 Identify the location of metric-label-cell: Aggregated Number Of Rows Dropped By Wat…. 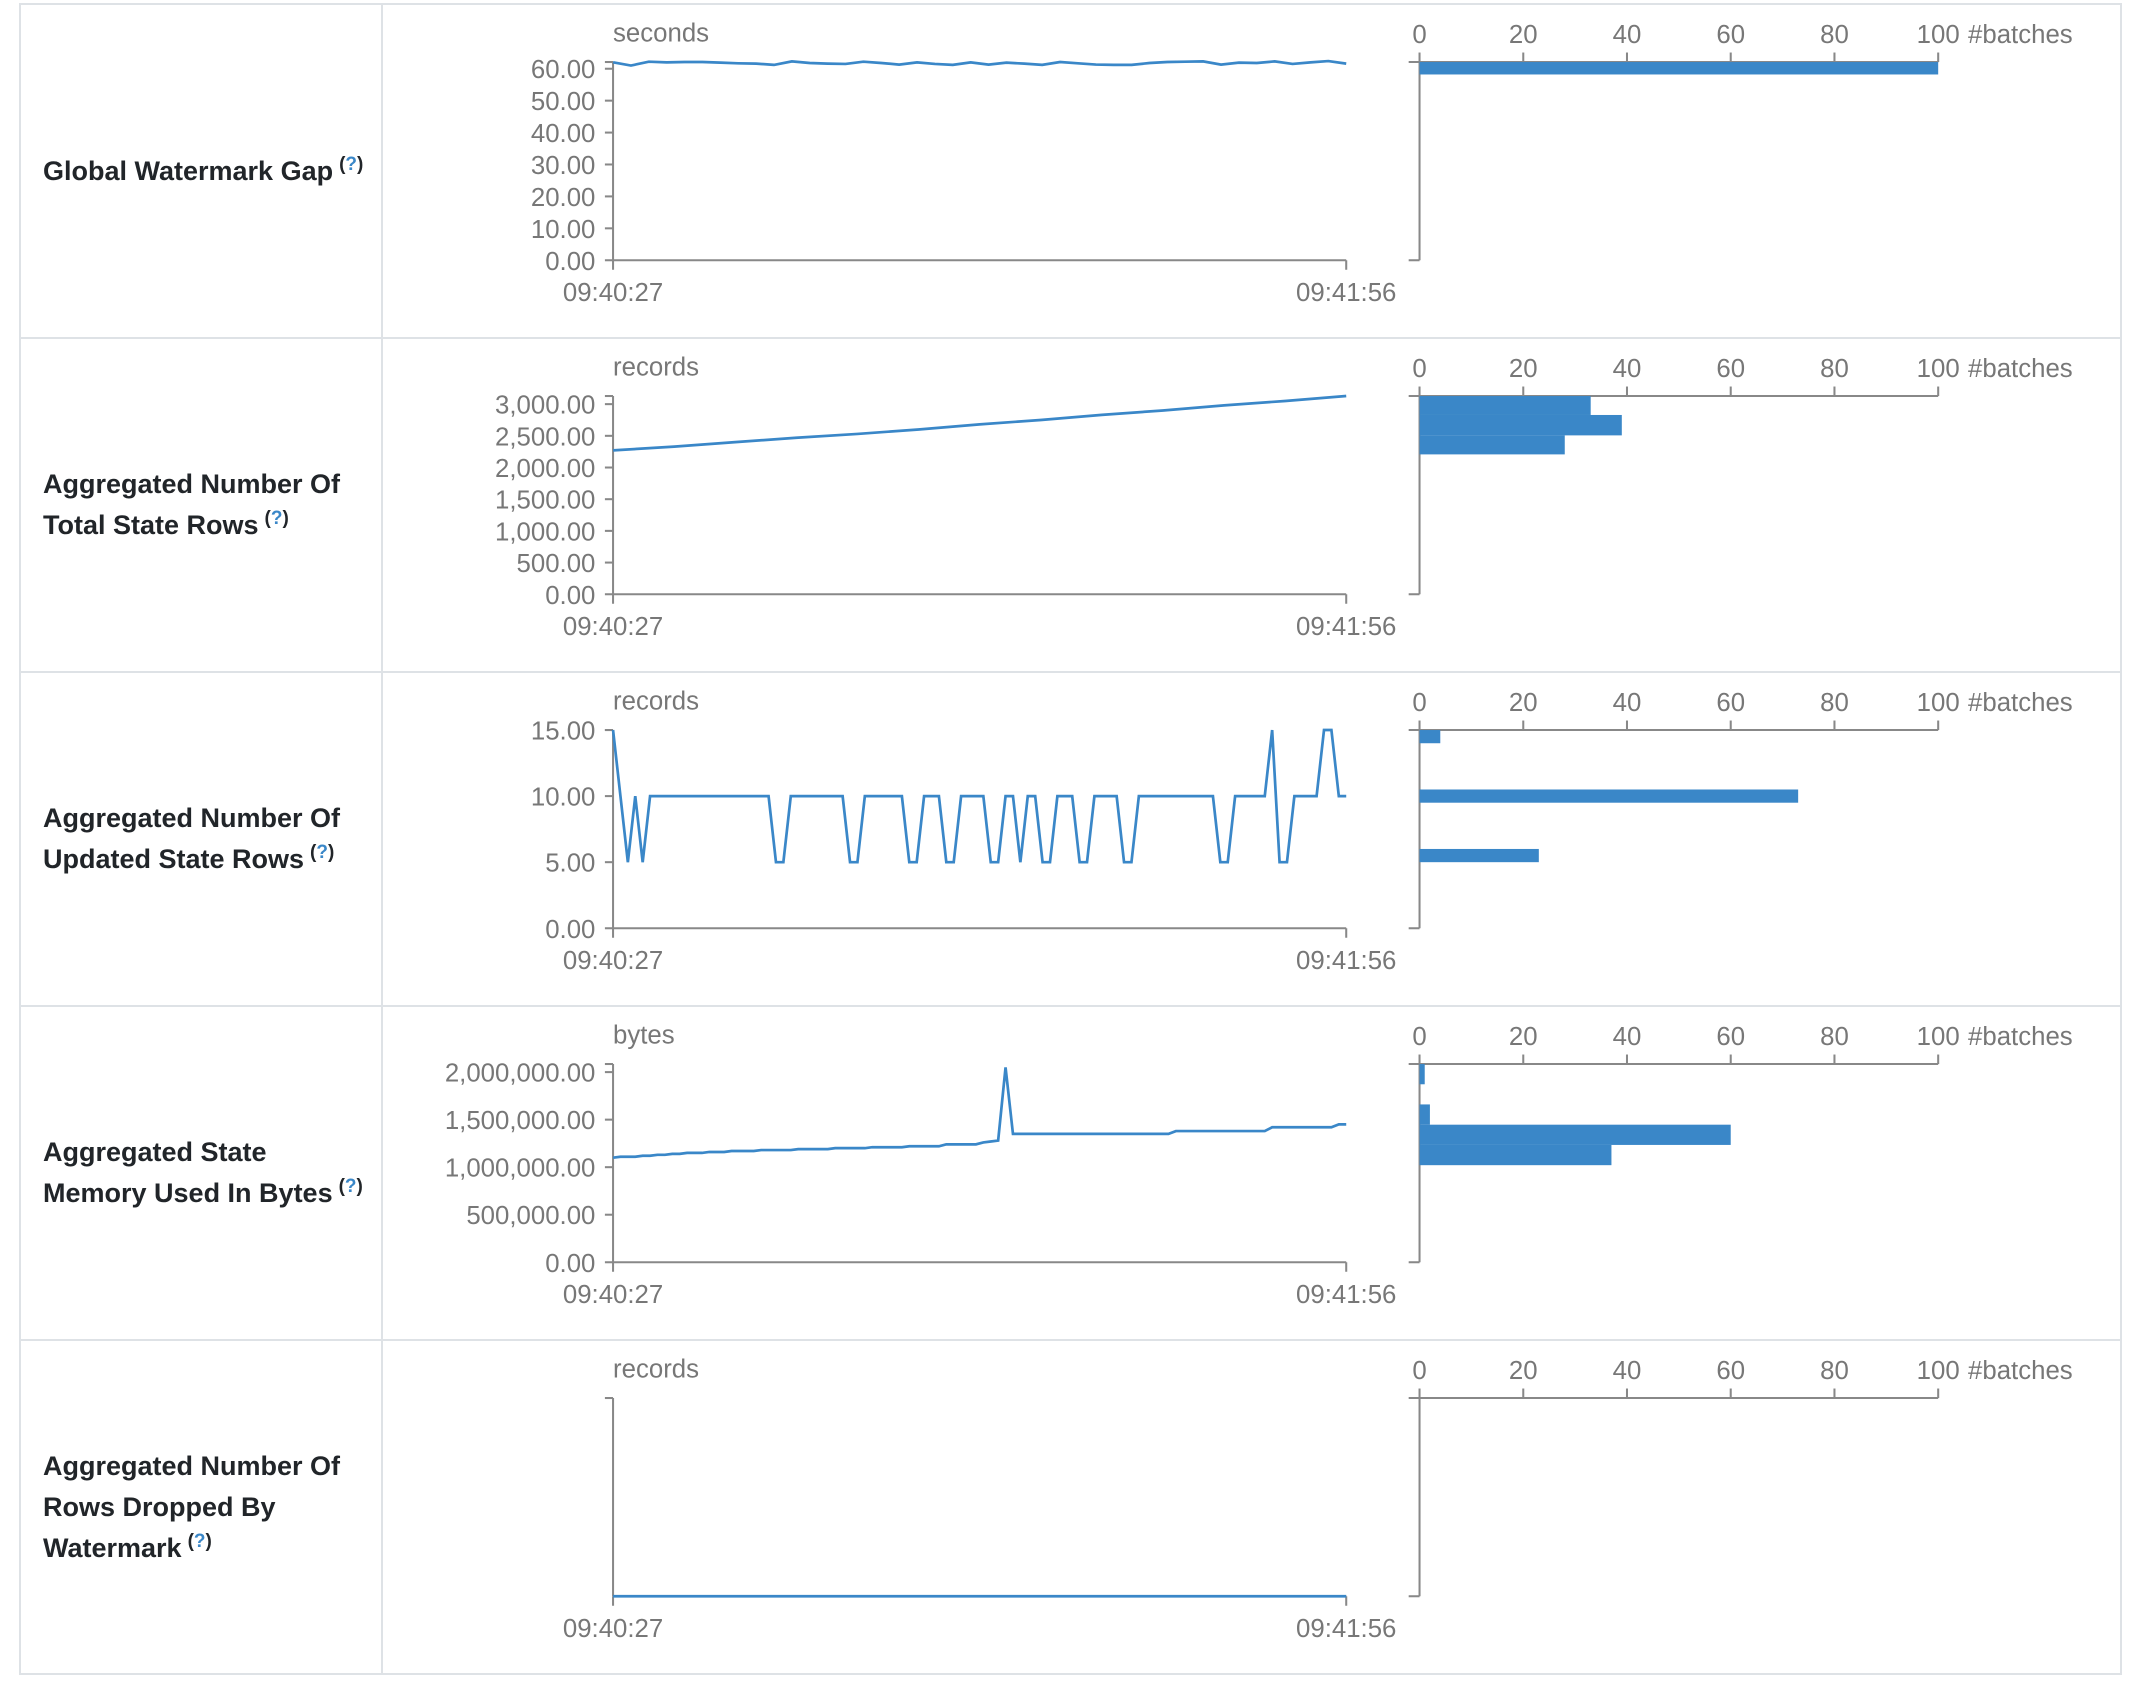
(202, 1507).